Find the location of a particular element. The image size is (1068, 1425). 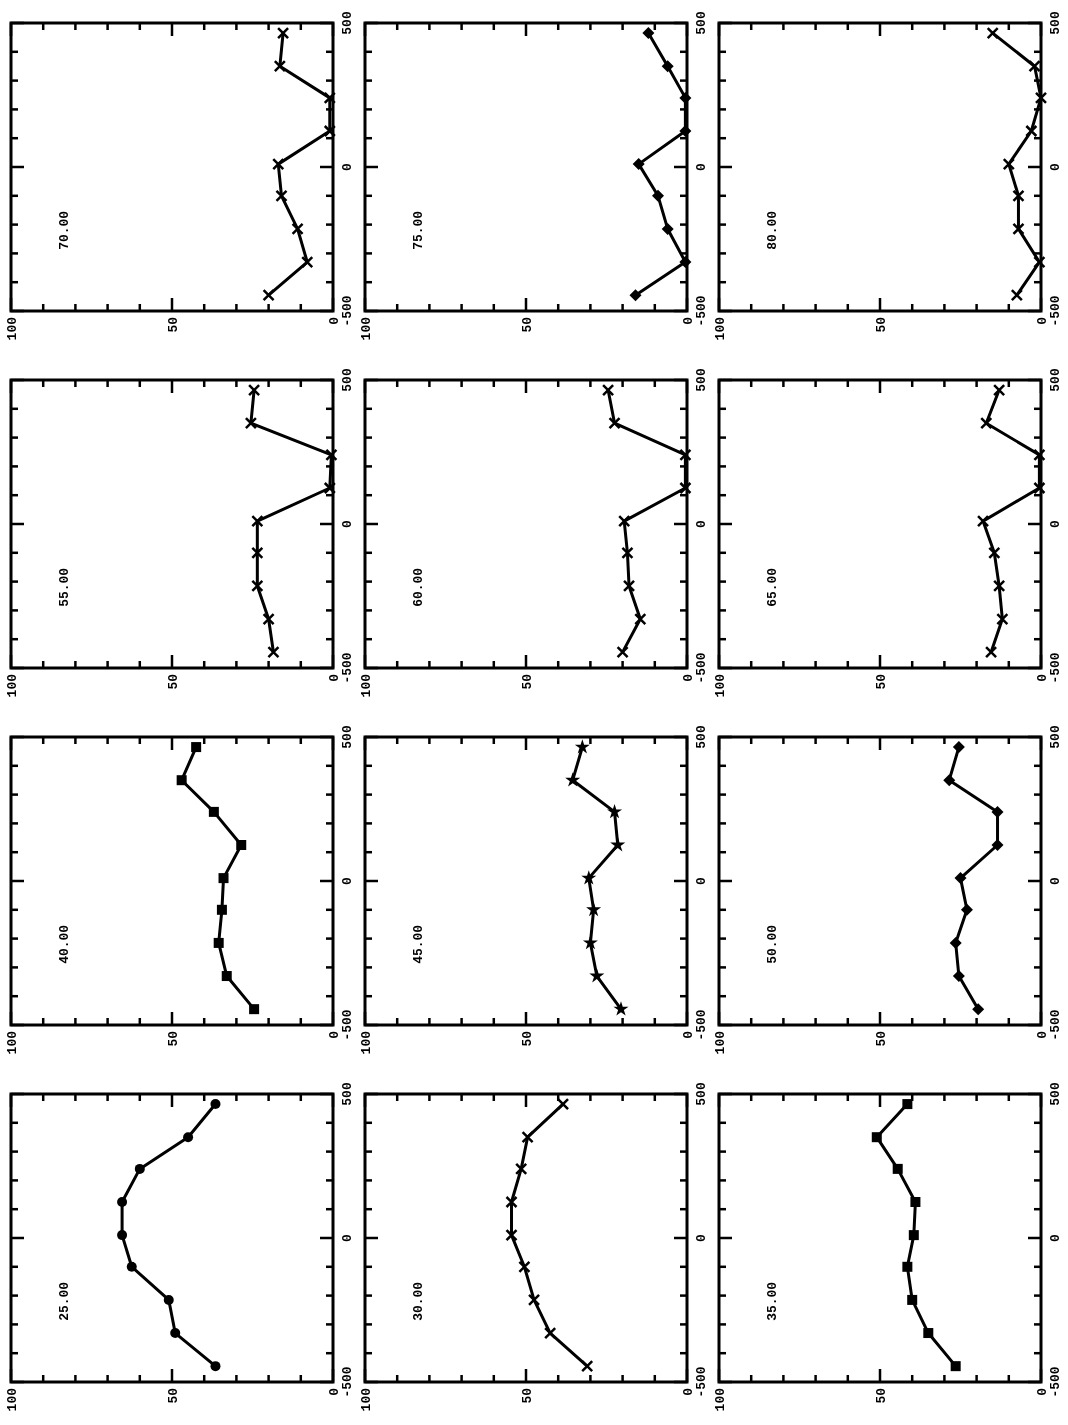

text: 50.00 is located at coordinates (772, 944).